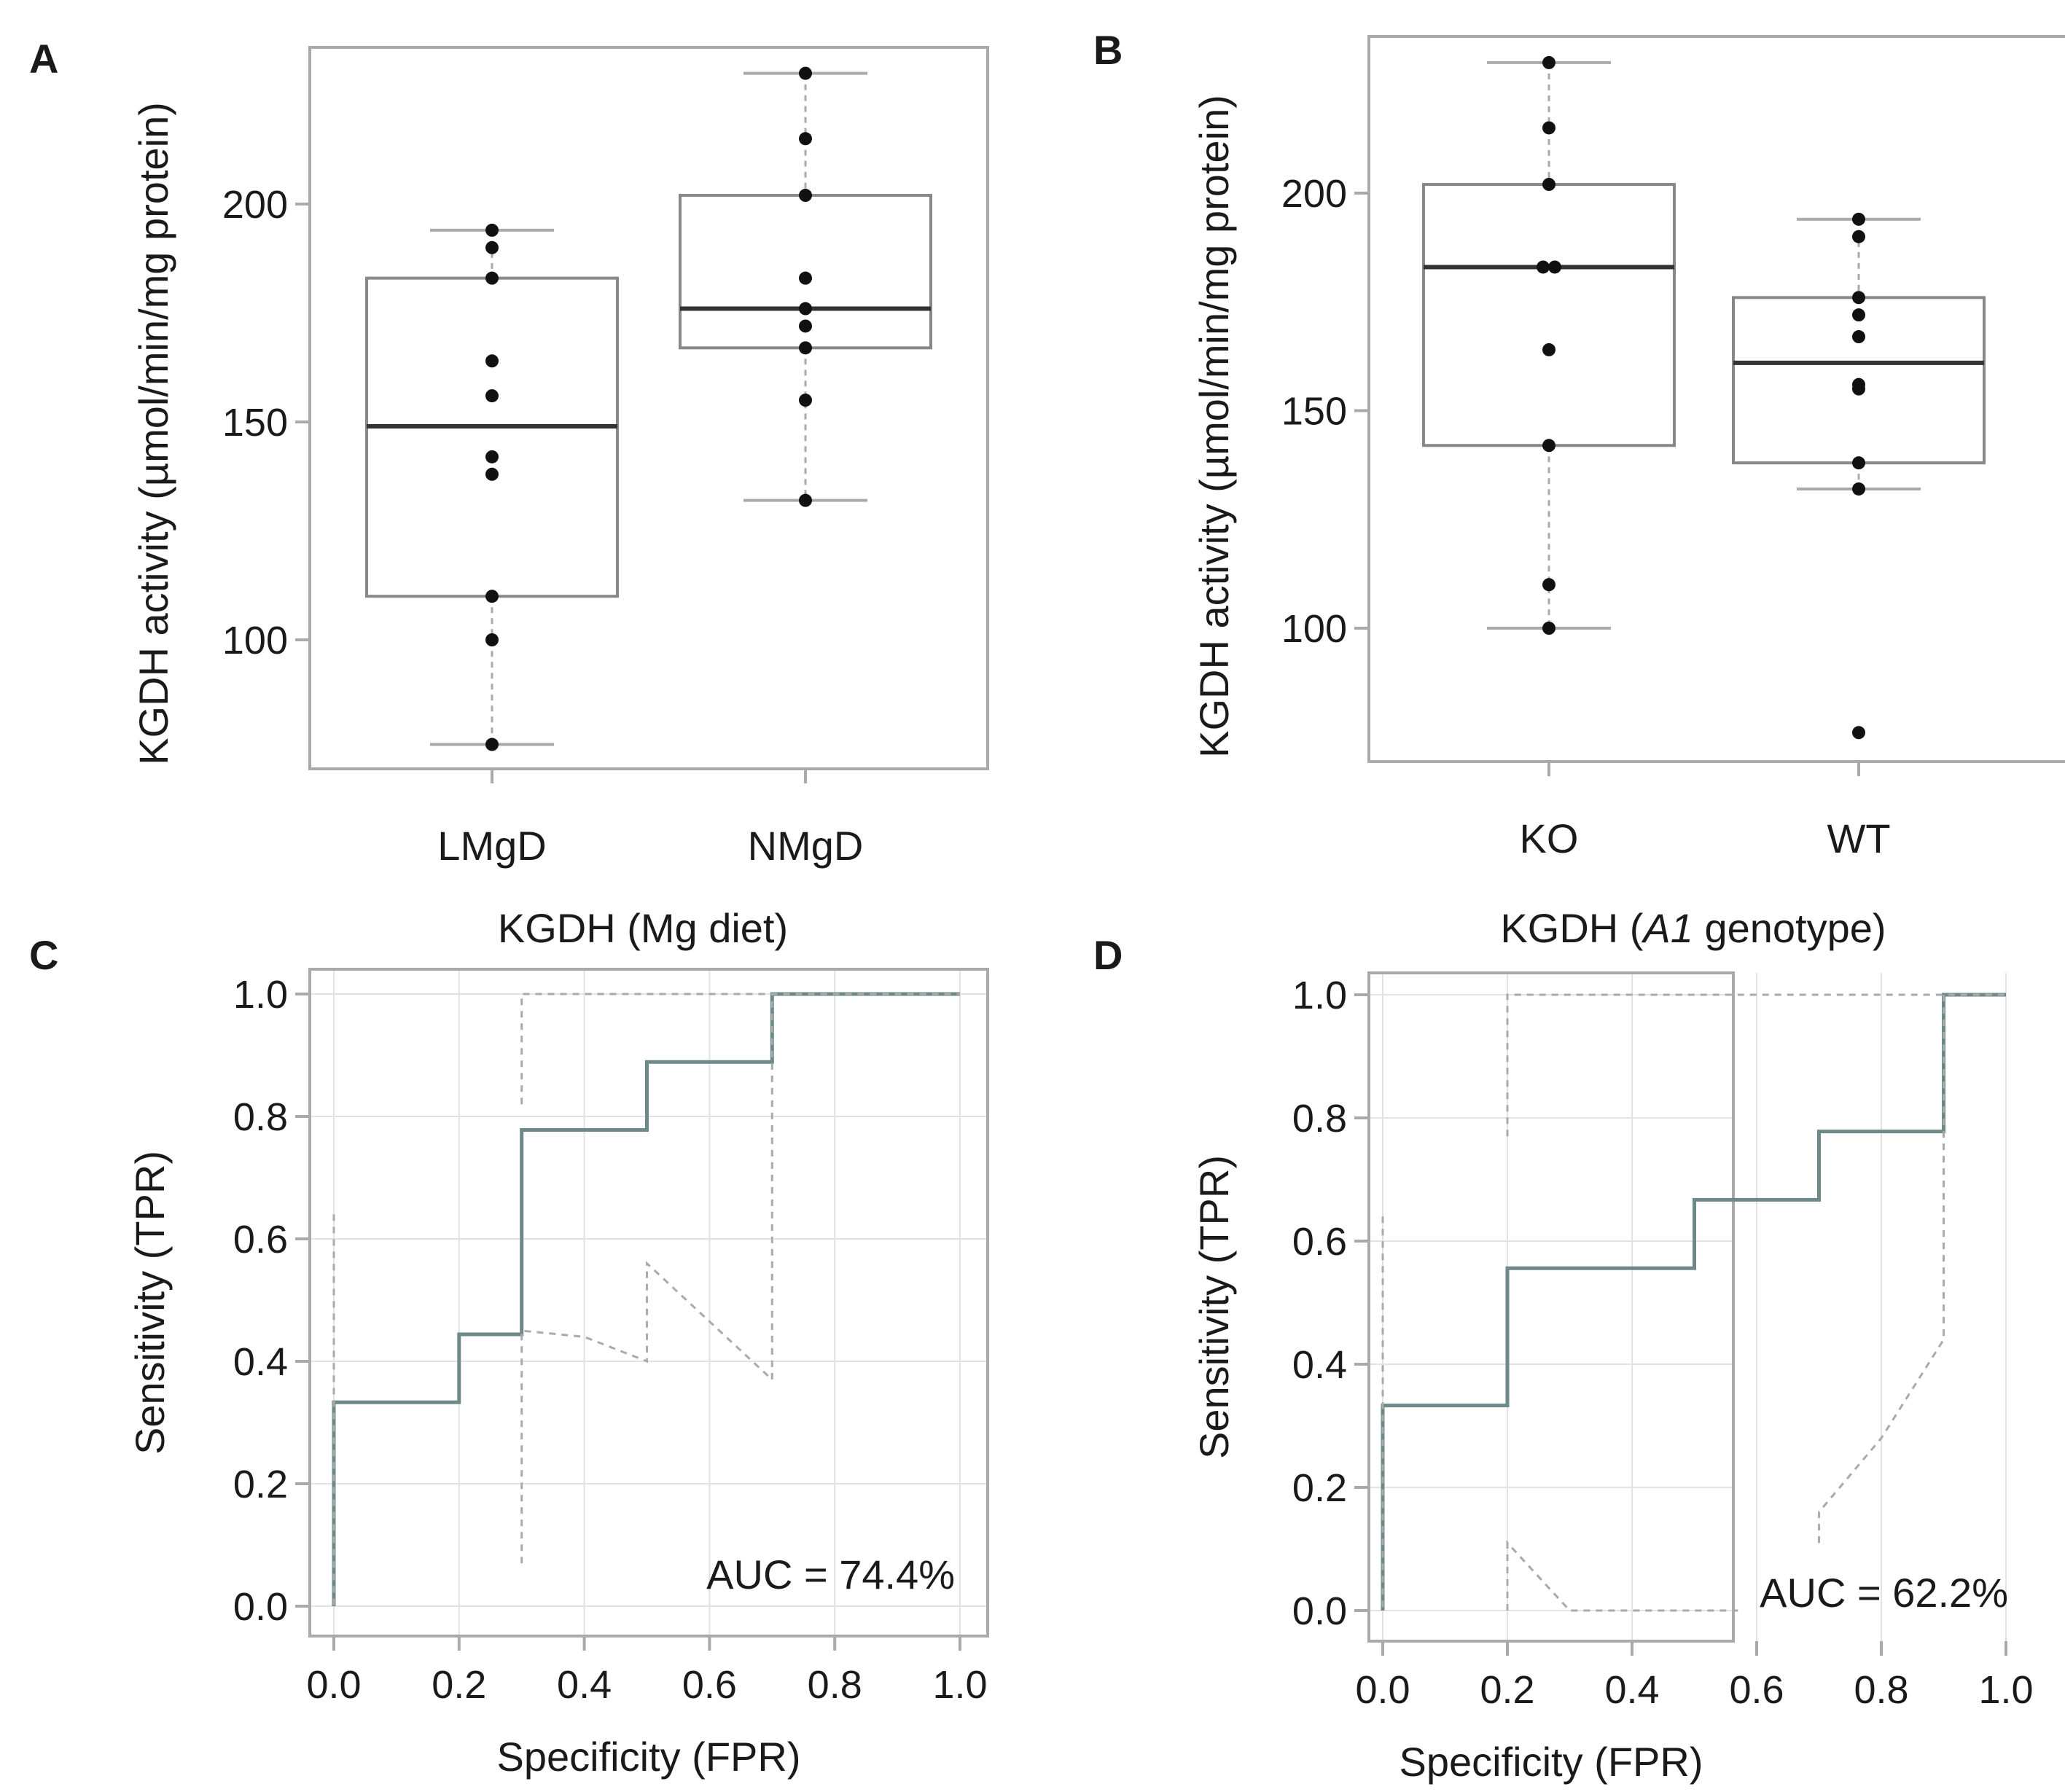 This screenshot has width=2065, height=1792. I want to click on category-label: KO, so click(1549, 838).